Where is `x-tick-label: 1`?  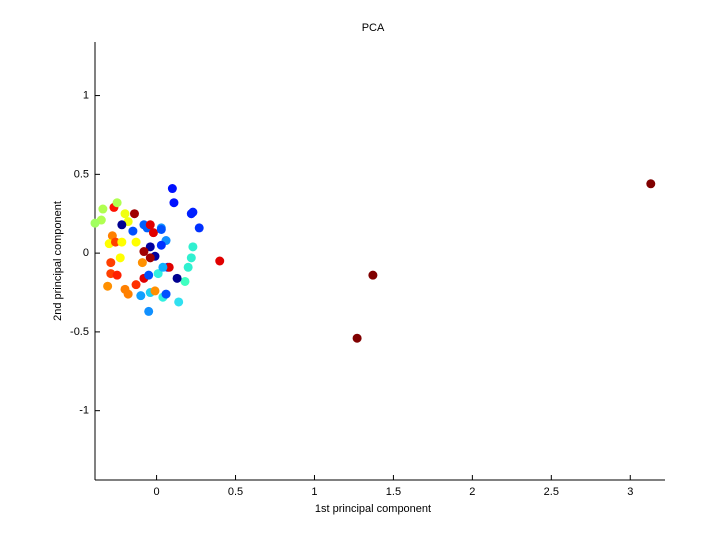 x-tick-label: 1 is located at coordinates (314, 492).